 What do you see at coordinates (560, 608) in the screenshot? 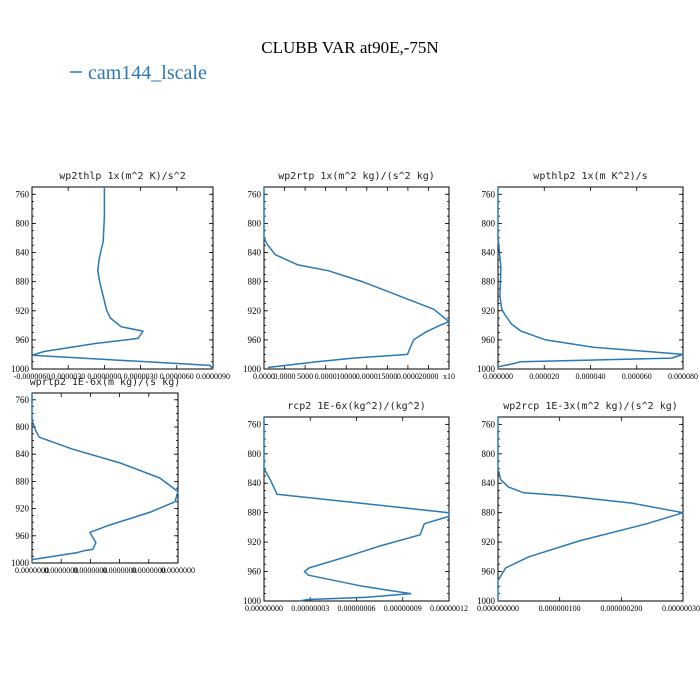
I see `x-tick-label: 0.000000100` at bounding box center [560, 608].